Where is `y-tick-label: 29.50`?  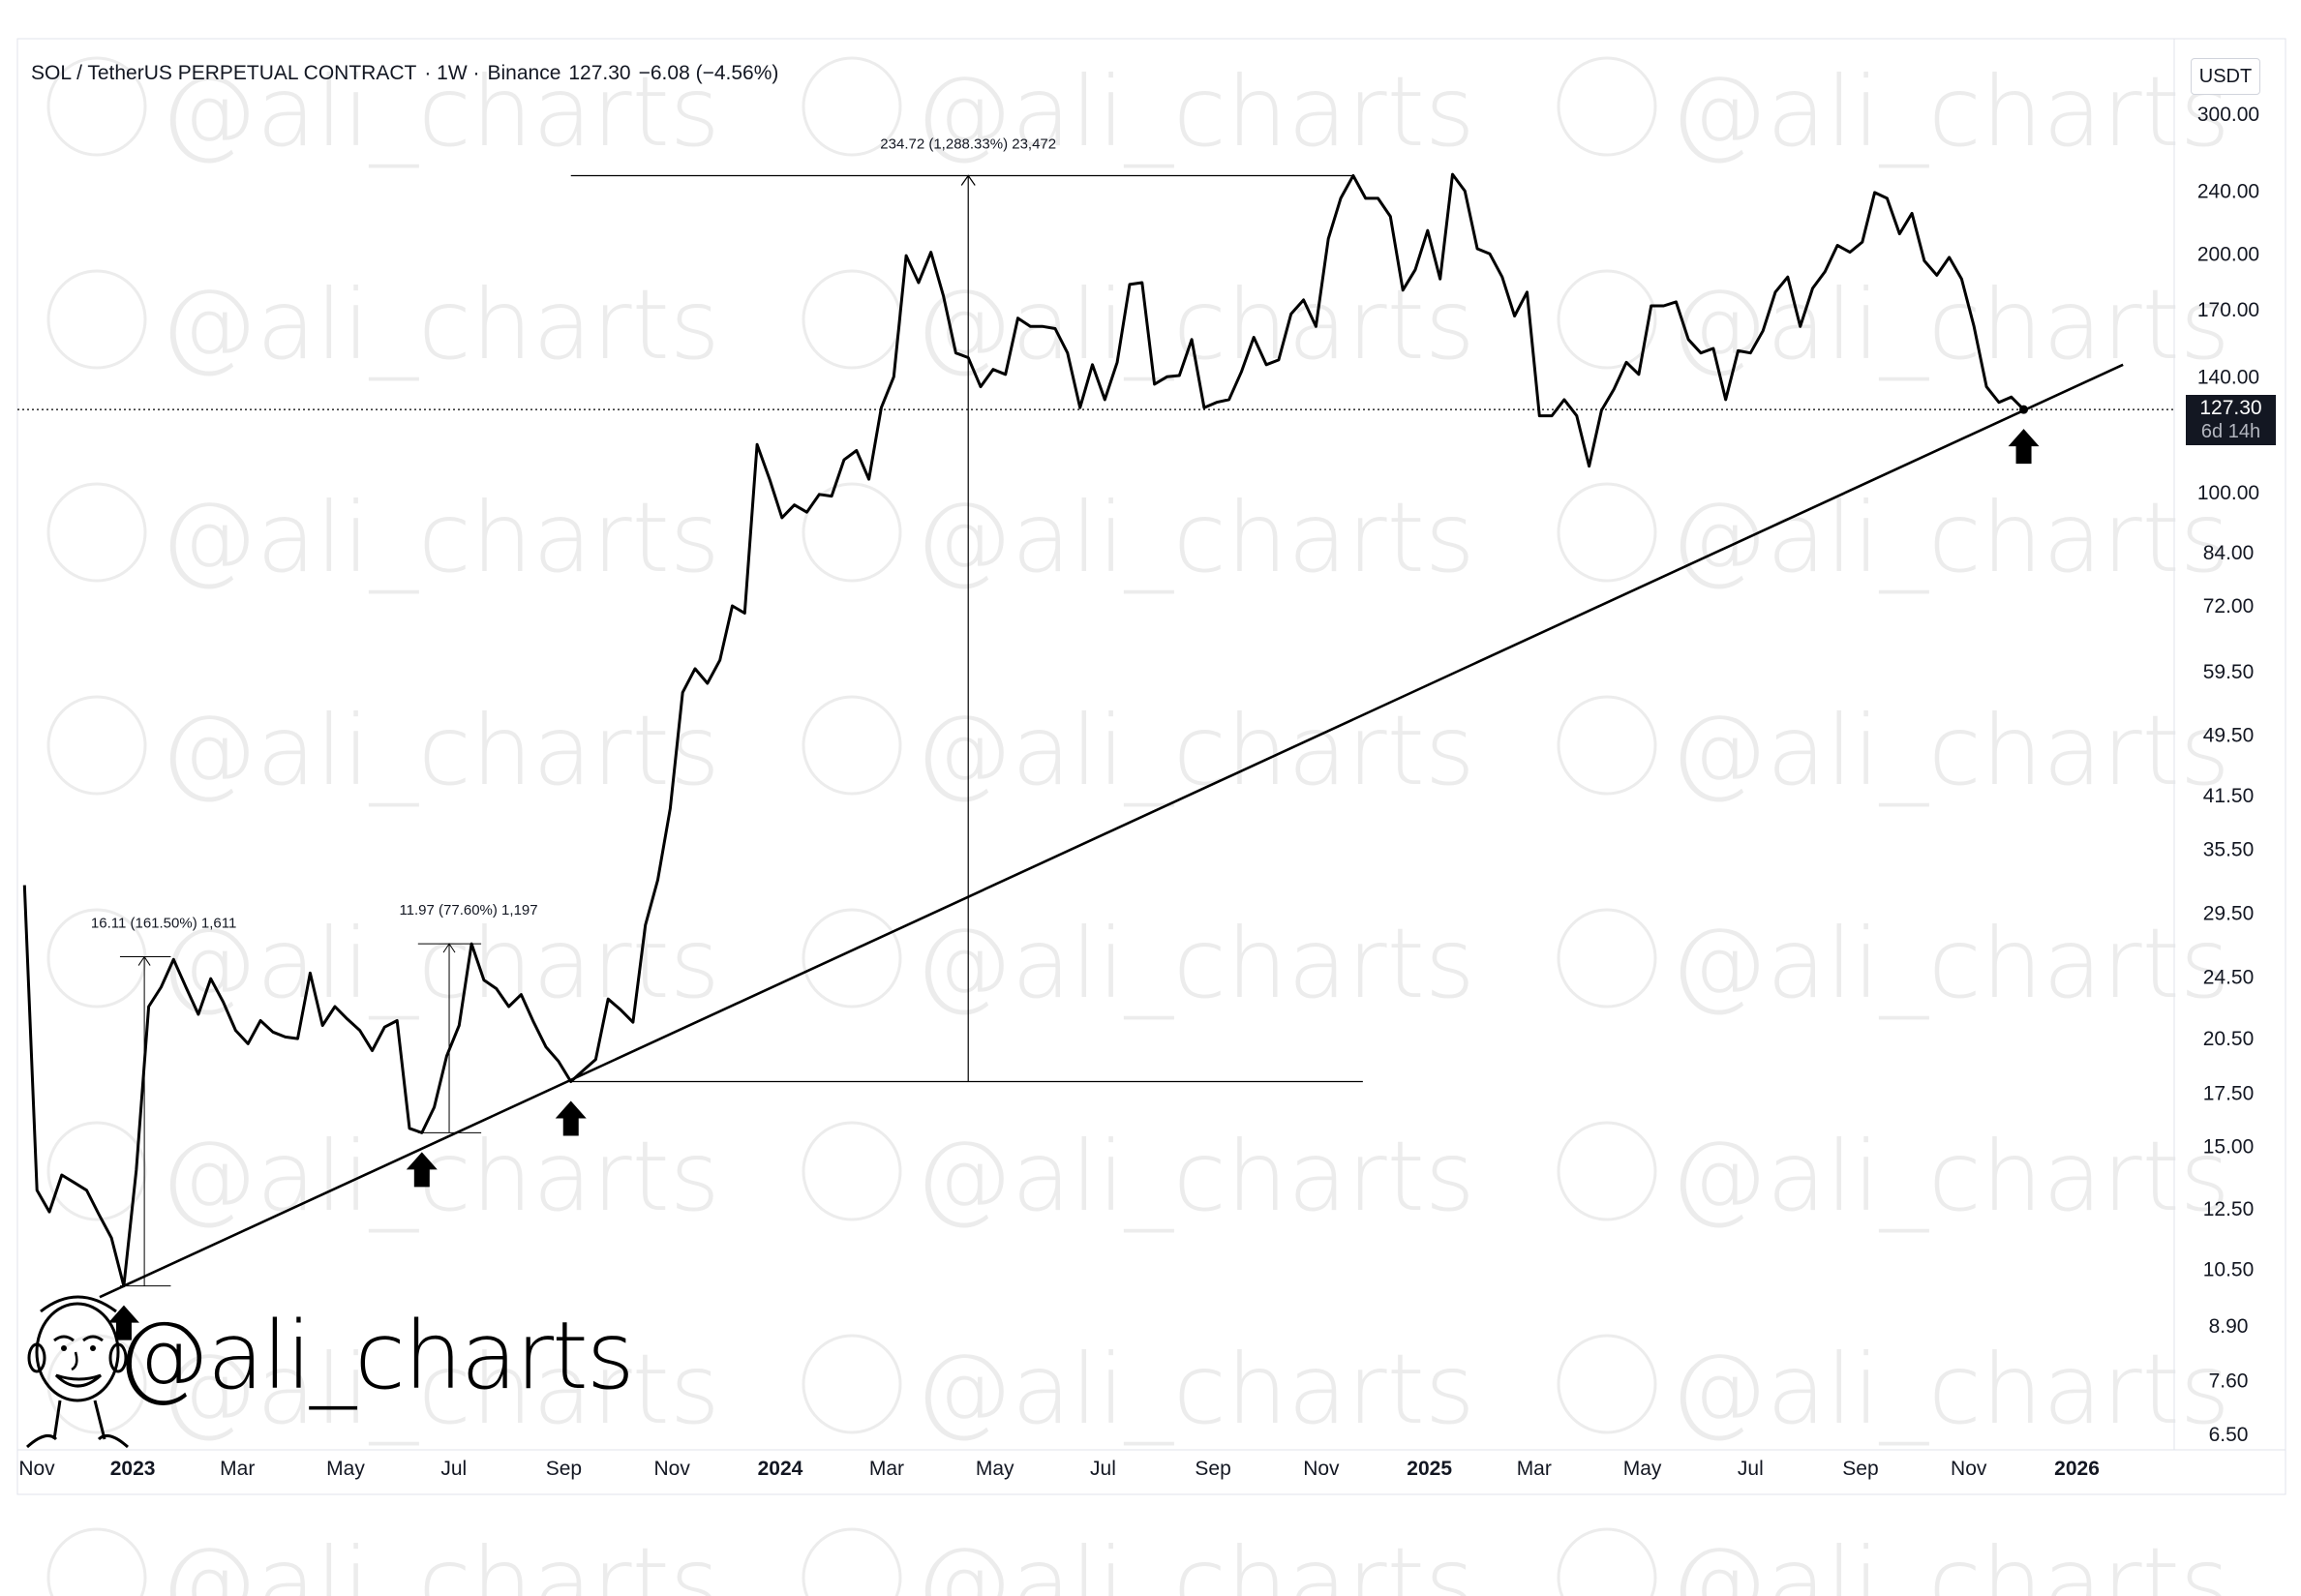
y-tick-label: 29.50 is located at coordinates (2229, 914).